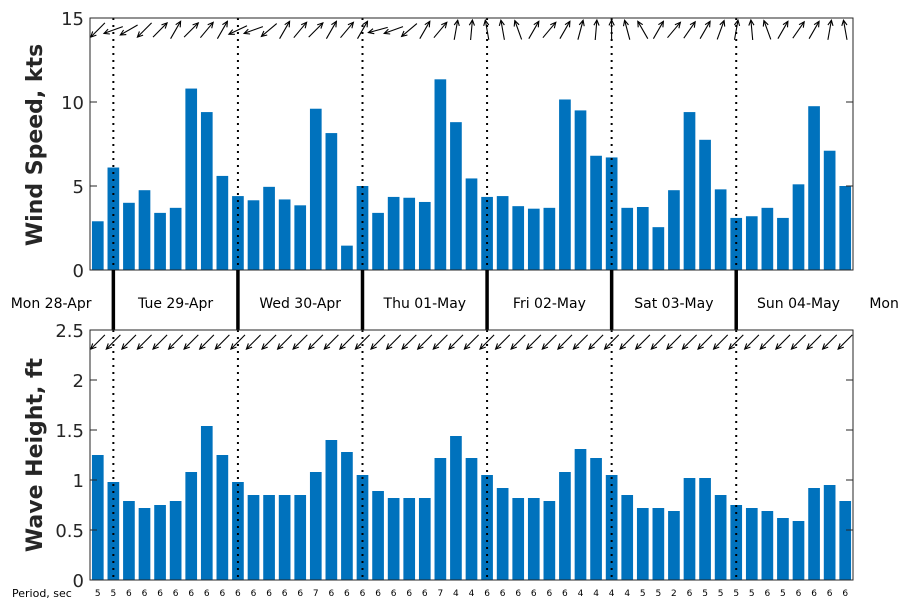 This screenshot has width=900, height=600. What do you see at coordinates (627, 594) in the screenshot?
I see `period-value: 4` at bounding box center [627, 594].